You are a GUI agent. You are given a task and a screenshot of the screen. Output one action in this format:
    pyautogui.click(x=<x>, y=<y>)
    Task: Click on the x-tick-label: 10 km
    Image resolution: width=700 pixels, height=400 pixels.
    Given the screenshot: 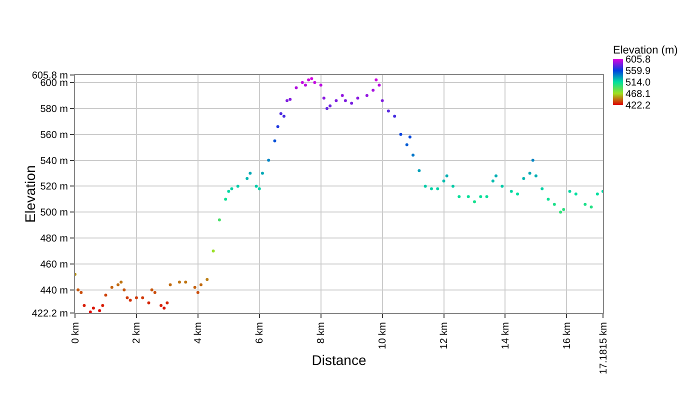 What is the action you would take?
    pyautogui.click(x=383, y=336)
    